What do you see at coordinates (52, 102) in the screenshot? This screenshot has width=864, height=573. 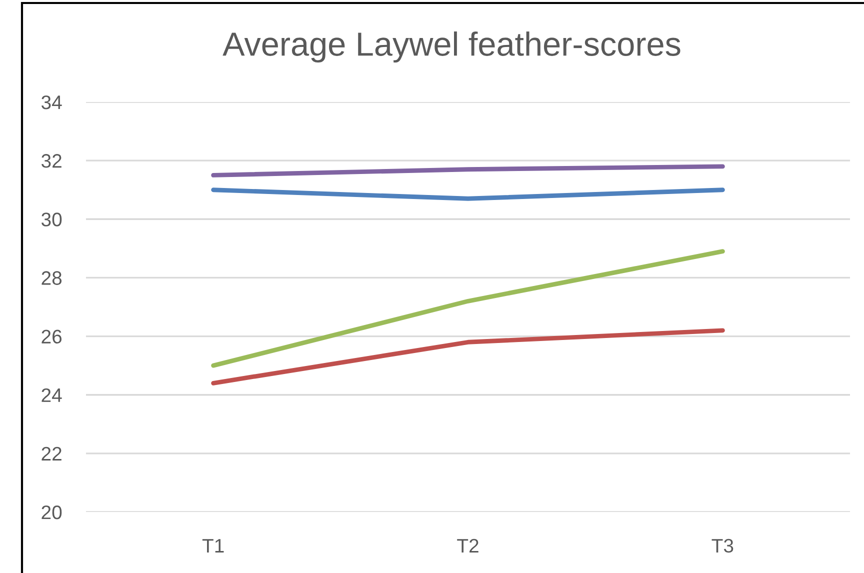 I see `y-tick-label: 34` at bounding box center [52, 102].